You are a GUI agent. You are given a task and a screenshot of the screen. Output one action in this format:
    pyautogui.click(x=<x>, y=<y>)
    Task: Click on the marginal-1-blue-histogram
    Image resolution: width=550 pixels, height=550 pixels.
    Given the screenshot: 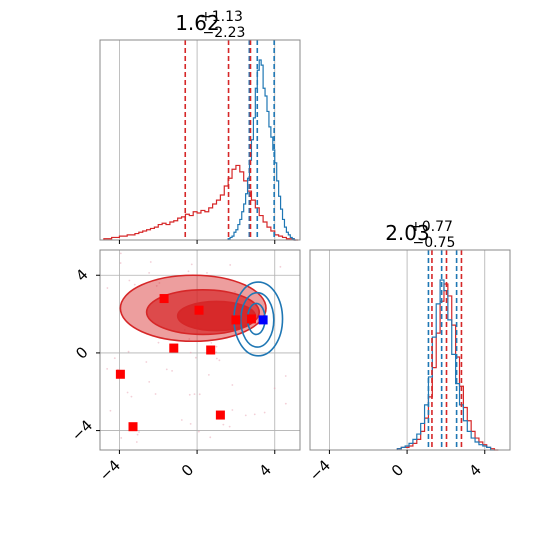 What is the action you would take?
    pyautogui.click(x=262, y=150)
    